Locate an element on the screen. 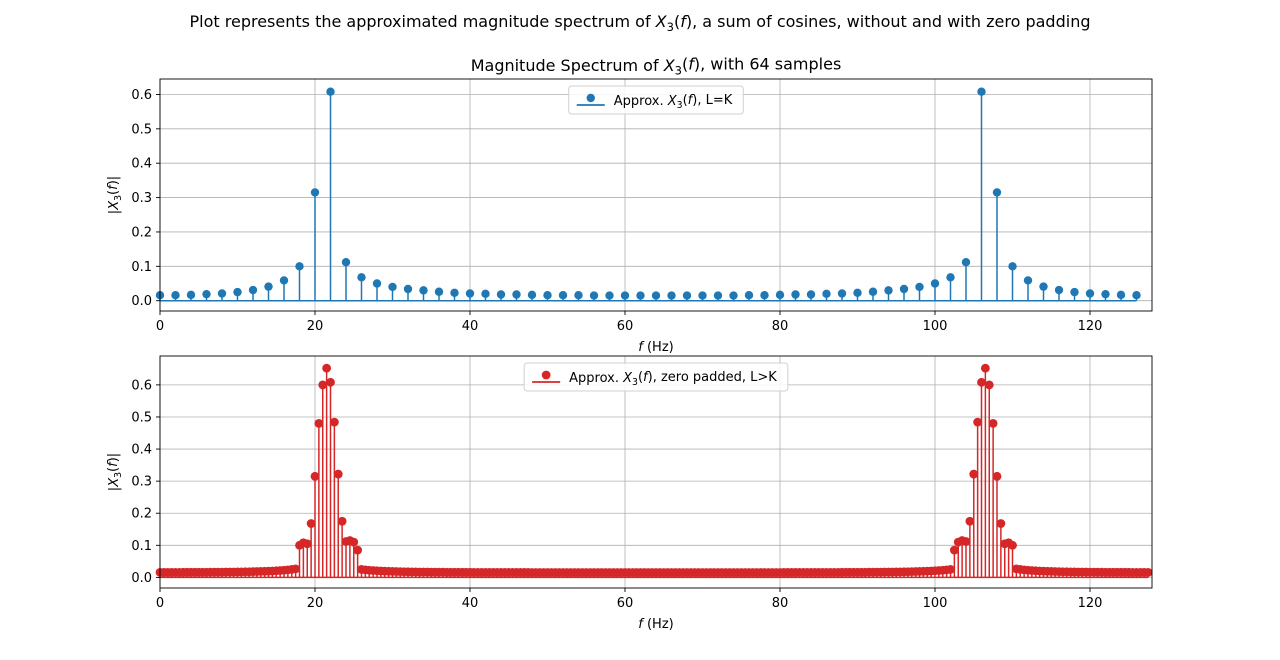  x-tick-label: 60 is located at coordinates (625, 603).